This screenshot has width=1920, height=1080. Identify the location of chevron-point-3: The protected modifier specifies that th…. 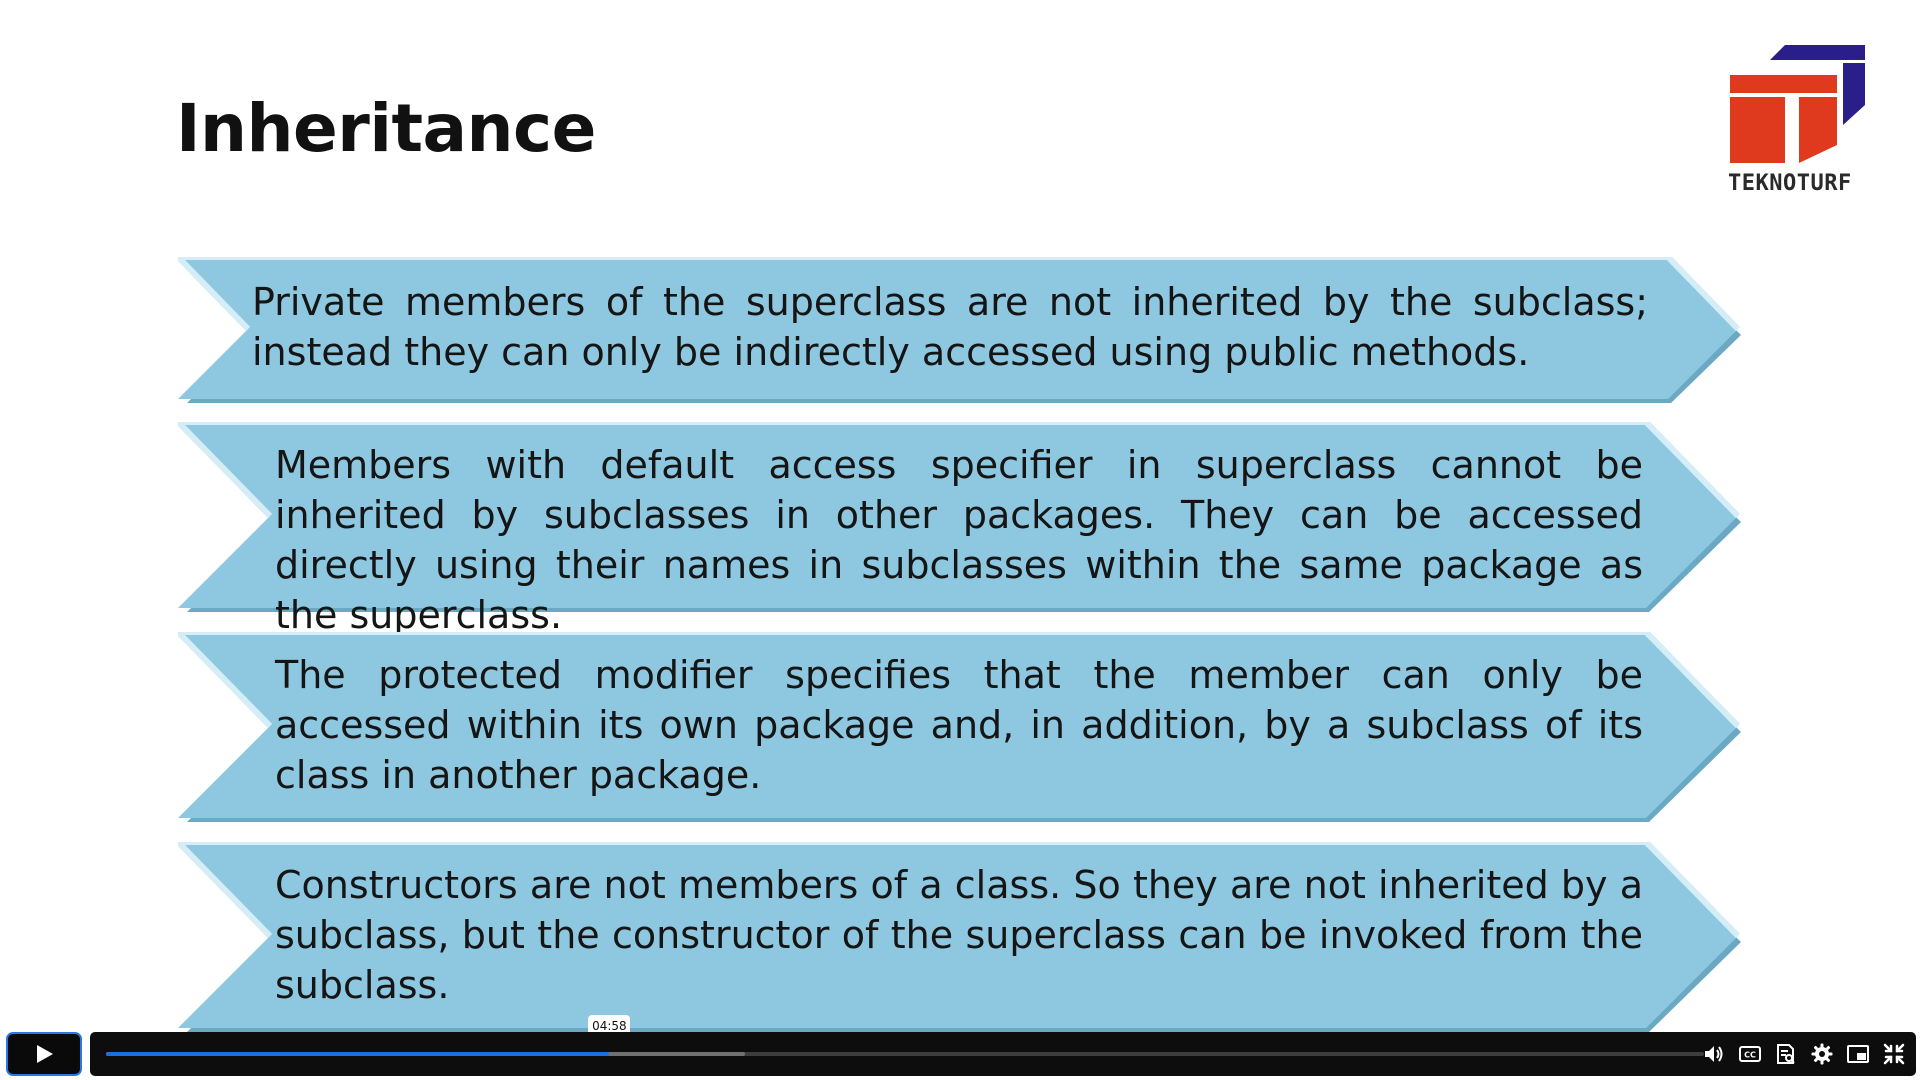
(961, 728).